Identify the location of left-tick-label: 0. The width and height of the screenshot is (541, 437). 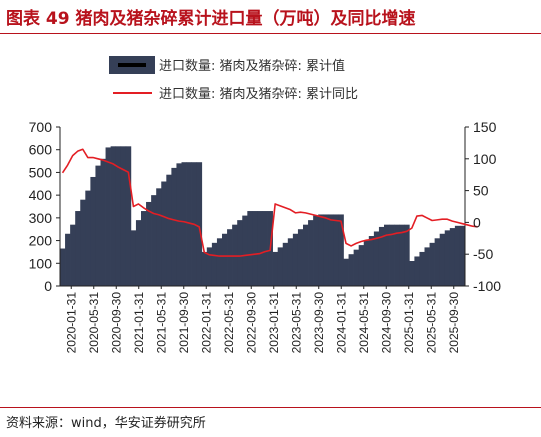
(48, 286).